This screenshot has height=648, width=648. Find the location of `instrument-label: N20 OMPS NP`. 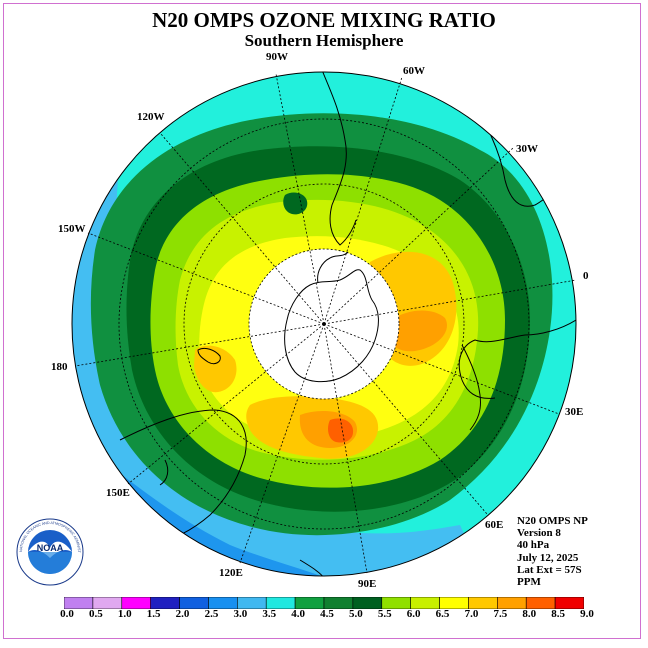

instrument-label: N20 OMPS NP is located at coordinates (552, 521).